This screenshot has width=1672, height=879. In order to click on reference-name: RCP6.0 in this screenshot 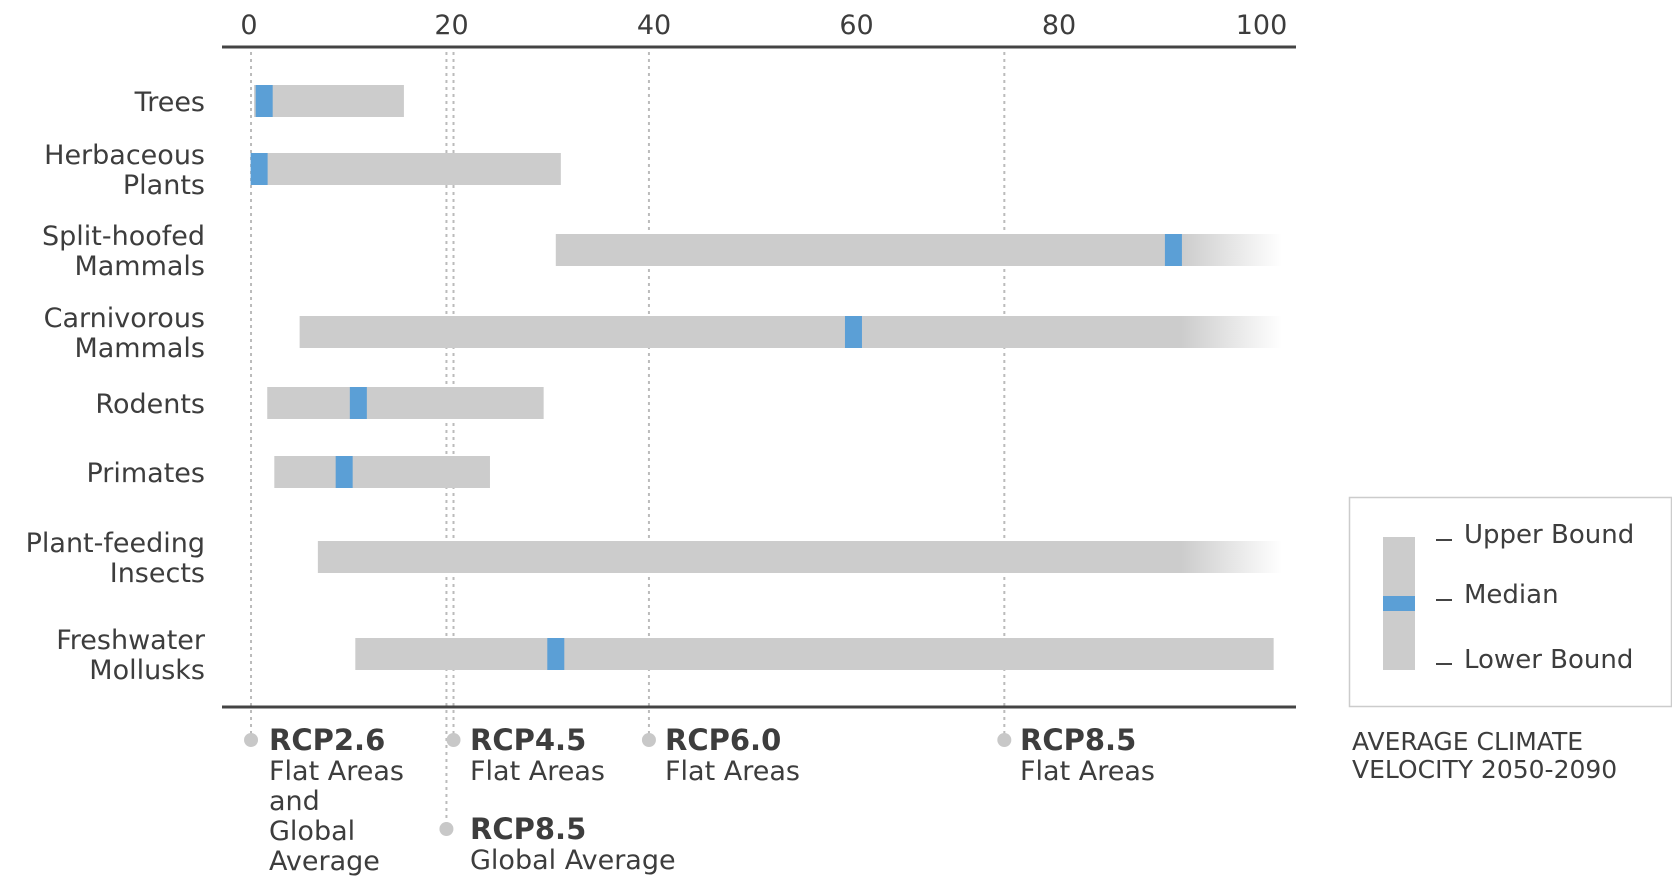, I will do `click(723, 740)`.